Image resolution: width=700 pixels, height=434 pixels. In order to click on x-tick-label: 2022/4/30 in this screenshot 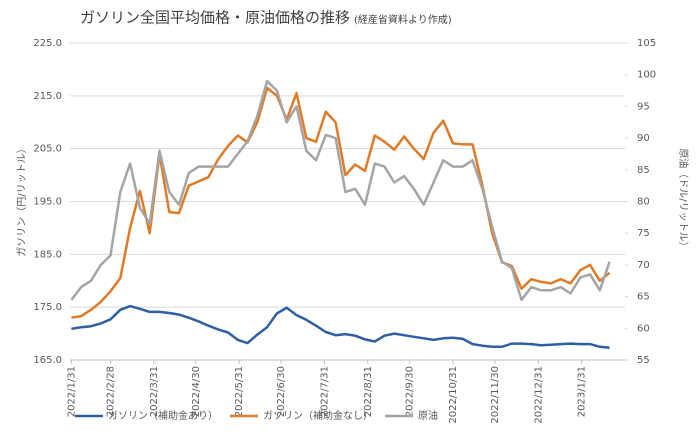, I will do `click(196, 391)`.